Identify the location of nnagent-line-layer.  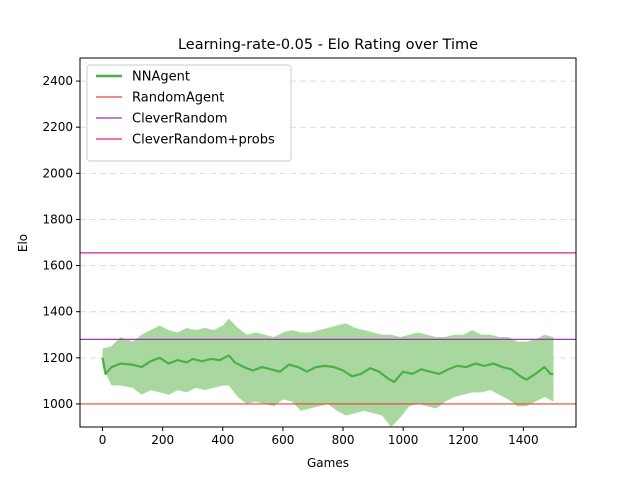
(327, 369).